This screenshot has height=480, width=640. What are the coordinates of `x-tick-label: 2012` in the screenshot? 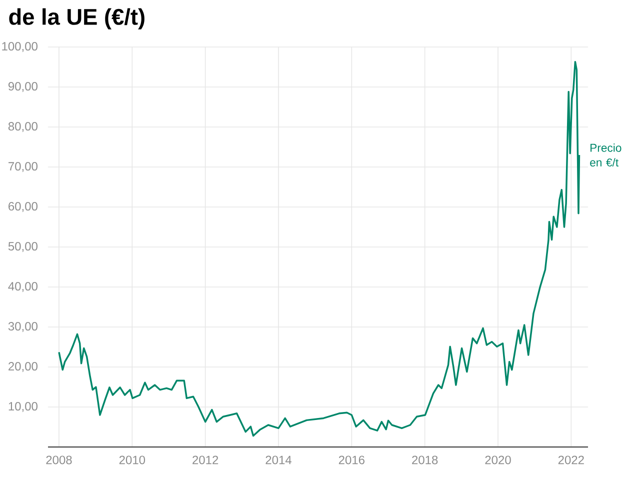 It's located at (205, 460).